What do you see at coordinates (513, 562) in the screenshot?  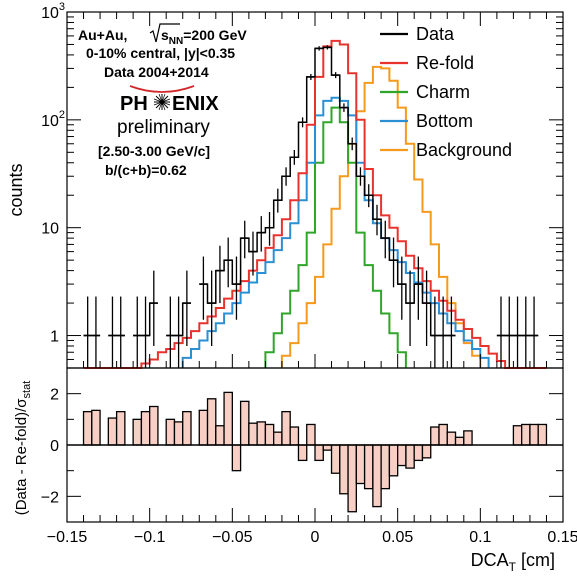 I see `x-axis-label: DCAT [cm]` at bounding box center [513, 562].